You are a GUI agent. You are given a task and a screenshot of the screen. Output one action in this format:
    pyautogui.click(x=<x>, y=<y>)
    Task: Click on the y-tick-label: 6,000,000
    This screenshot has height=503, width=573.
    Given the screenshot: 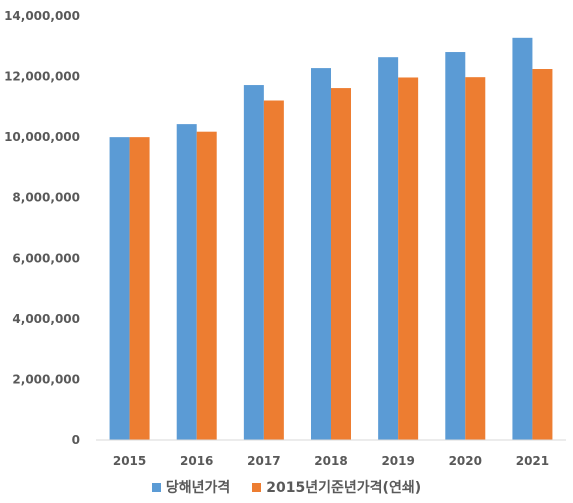 What is the action you would take?
    pyautogui.click(x=46, y=258)
    